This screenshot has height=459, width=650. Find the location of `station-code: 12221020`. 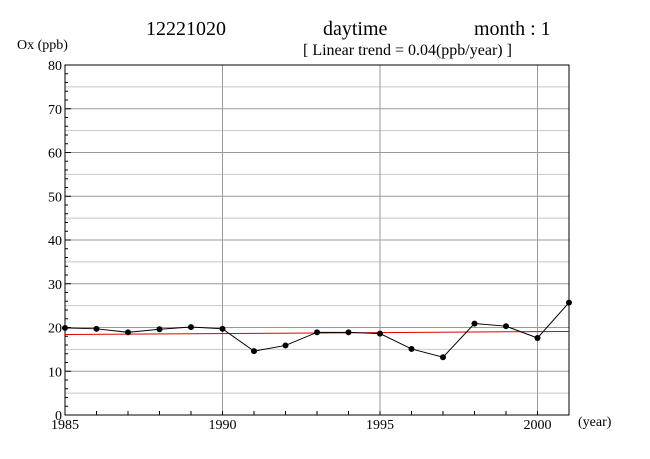

station-code: 12221020 is located at coordinates (186, 29).